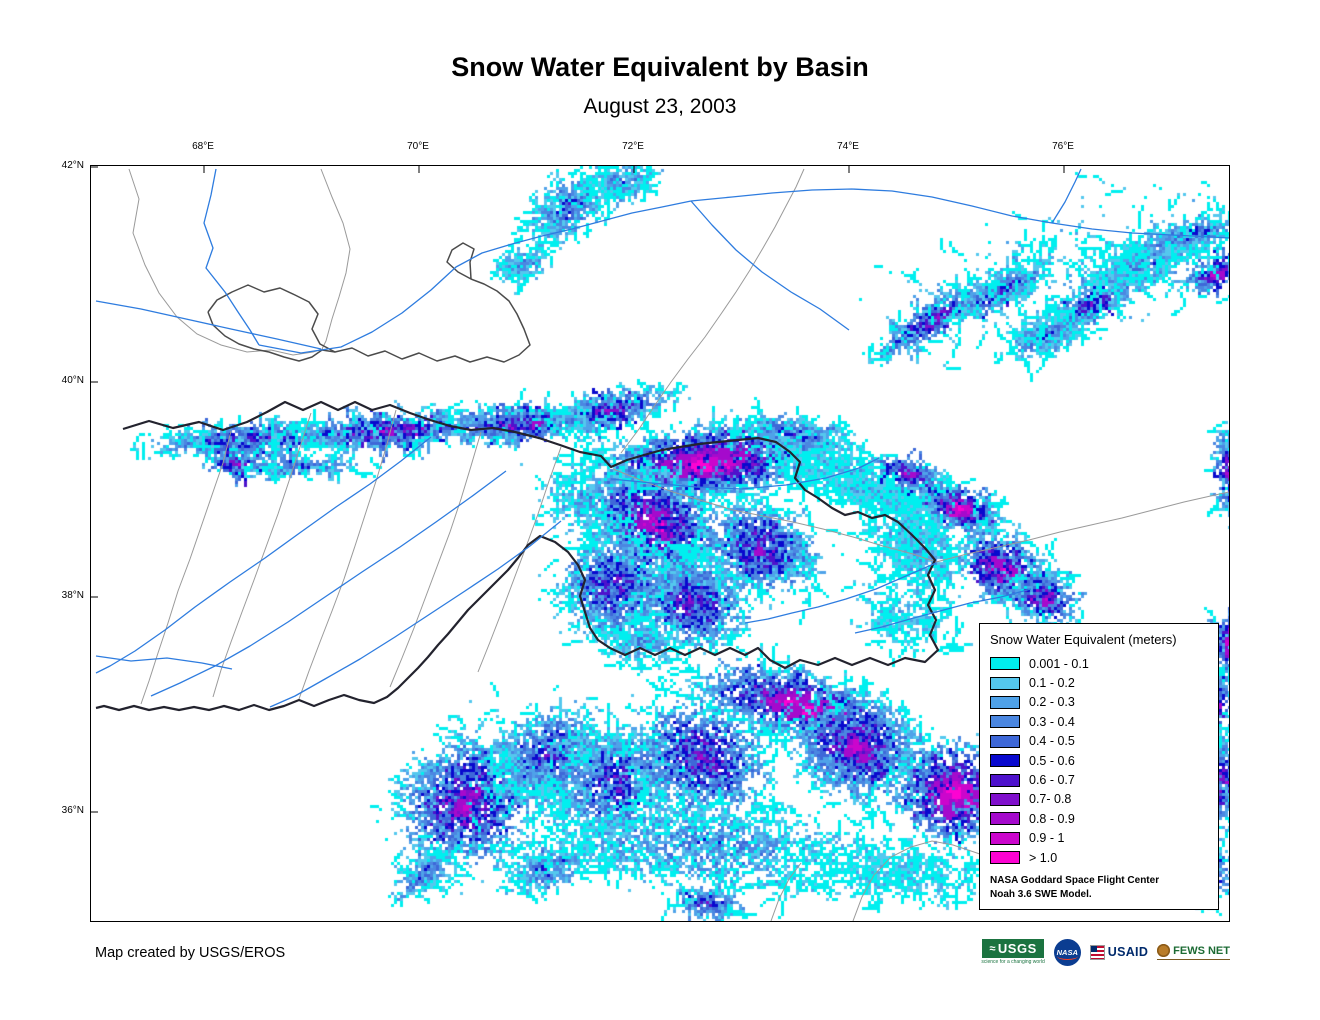  What do you see at coordinates (1052, 702) in the screenshot?
I see `legend-class-label: 0.2 - 0.3` at bounding box center [1052, 702].